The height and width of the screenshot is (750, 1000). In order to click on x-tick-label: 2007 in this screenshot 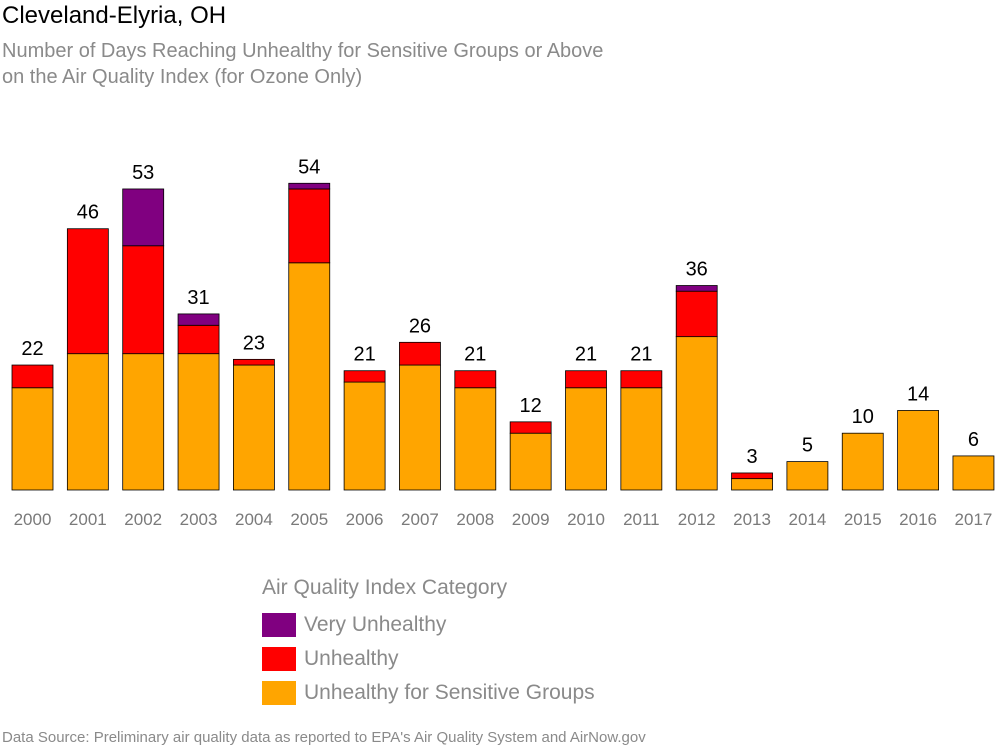, I will do `click(420, 519)`.